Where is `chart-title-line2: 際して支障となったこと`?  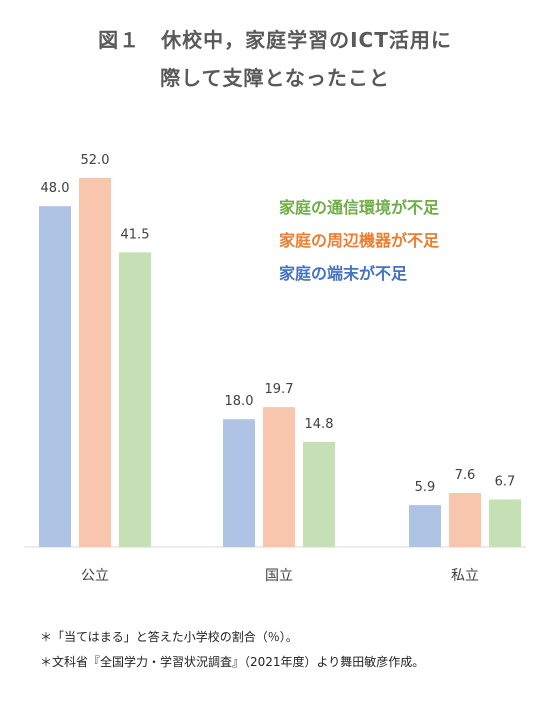
chart-title-line2: 際して支障となったこと is located at coordinates (275, 78).